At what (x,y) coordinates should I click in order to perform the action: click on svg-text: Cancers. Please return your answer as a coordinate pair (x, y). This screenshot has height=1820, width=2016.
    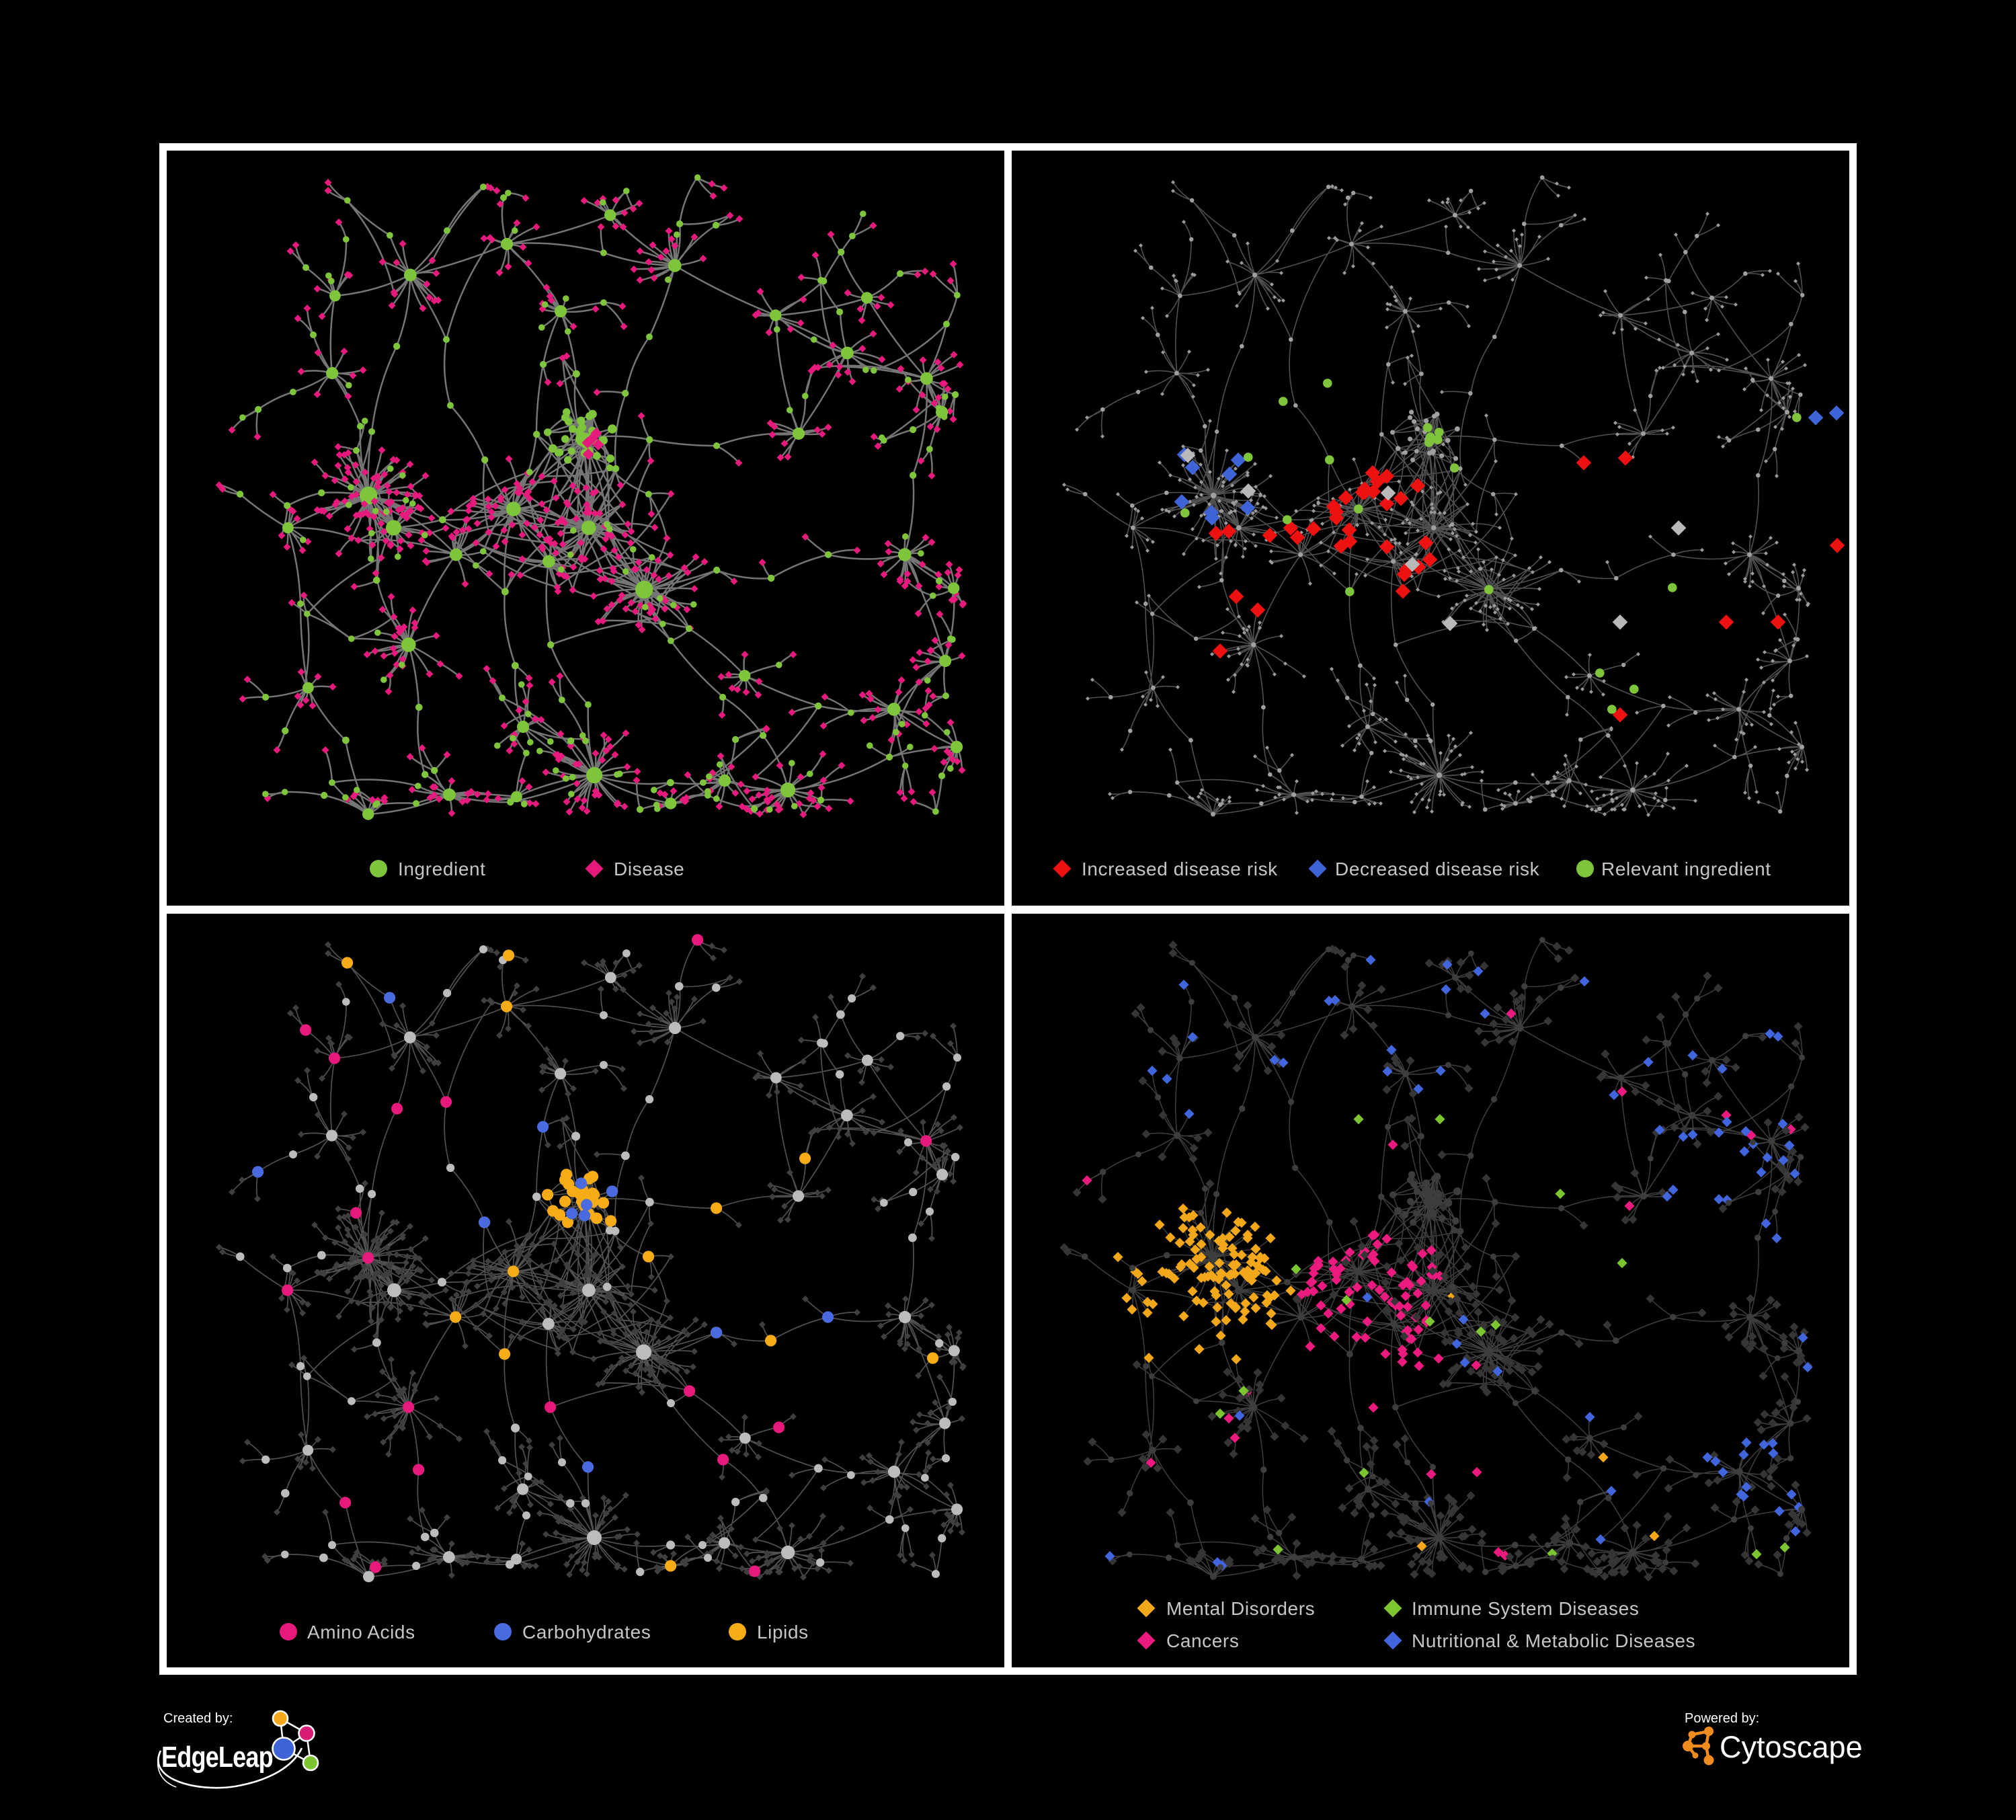
    Looking at the image, I should click on (1202, 1640).